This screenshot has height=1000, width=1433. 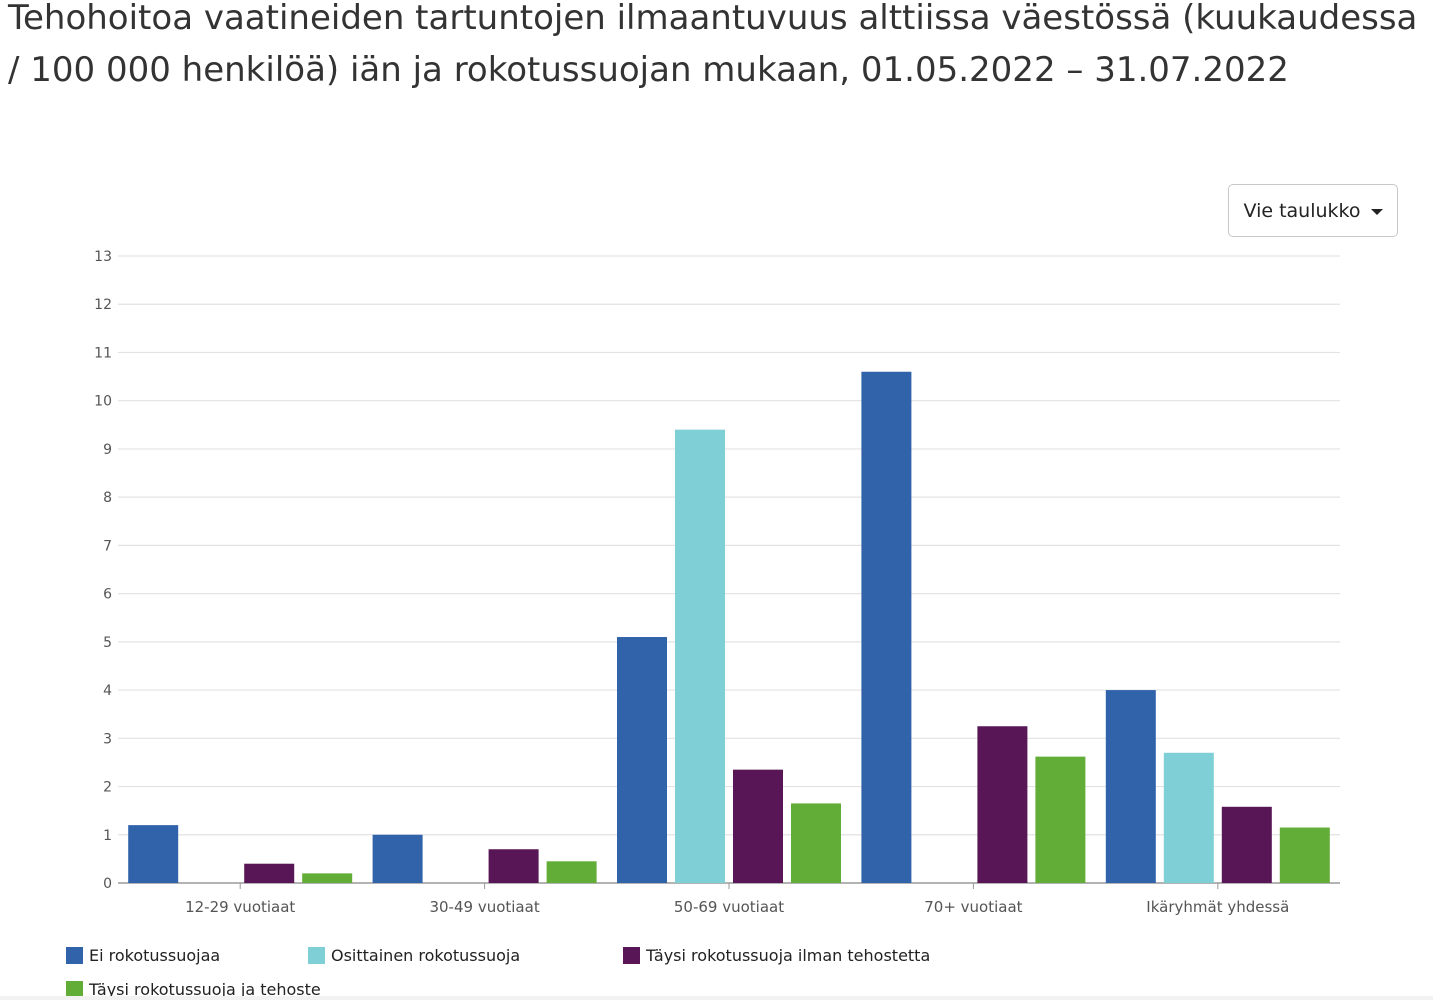 I want to click on x-tick-label: Ikäryhmät yhdessä, so click(x=1217, y=907).